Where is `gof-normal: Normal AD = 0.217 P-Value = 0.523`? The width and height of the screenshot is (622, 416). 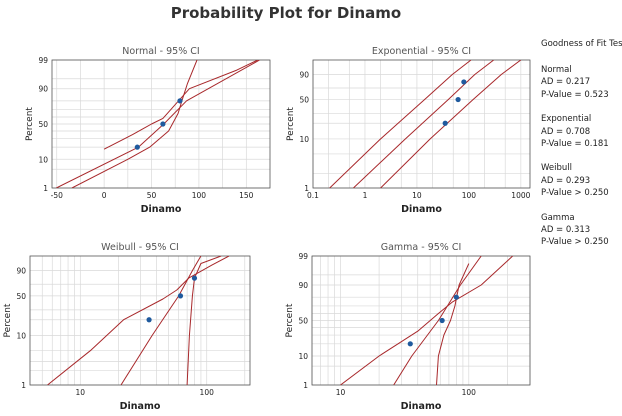
gof-normal: Normal AD = 0.217 P-Value = 0.523 is located at coordinates (581, 82).